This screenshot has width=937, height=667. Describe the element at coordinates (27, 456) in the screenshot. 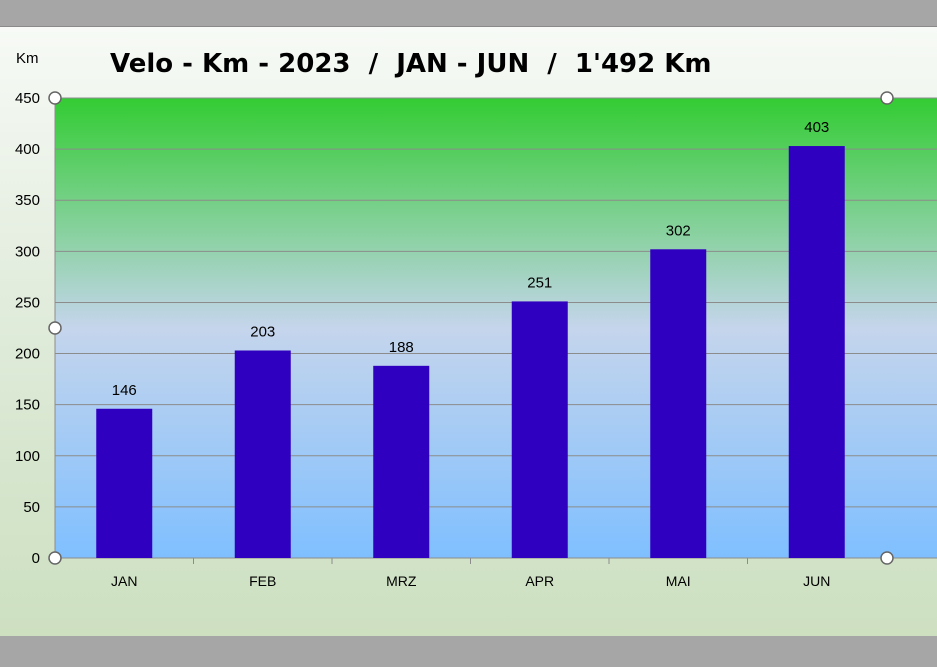

I see `y-tick-label: 100` at that location.